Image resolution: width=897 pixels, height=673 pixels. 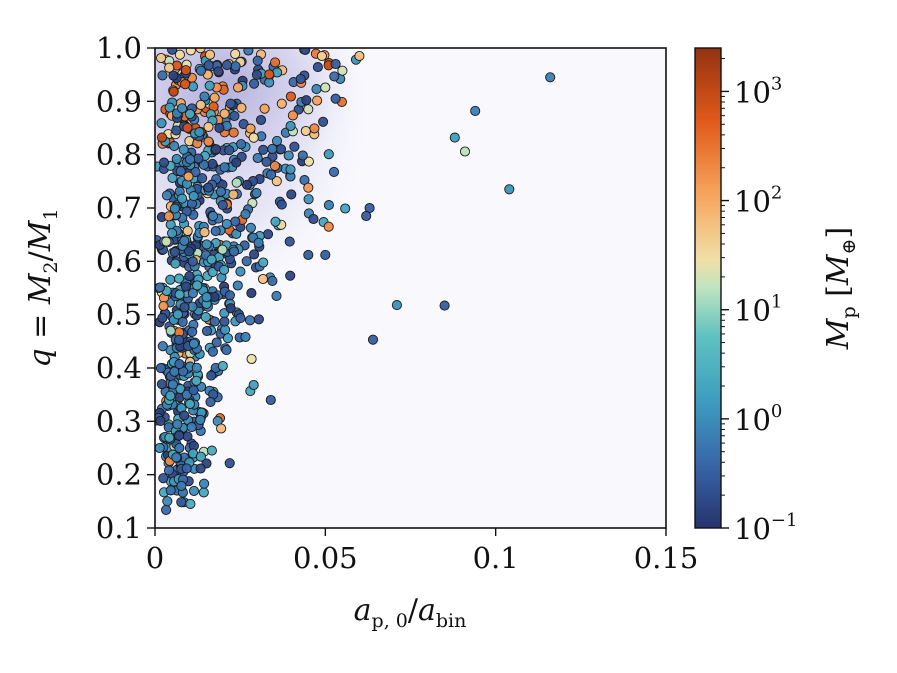 What do you see at coordinates (758, 201) in the screenshot?
I see `colorbar-tick-label: 10²` at bounding box center [758, 201].